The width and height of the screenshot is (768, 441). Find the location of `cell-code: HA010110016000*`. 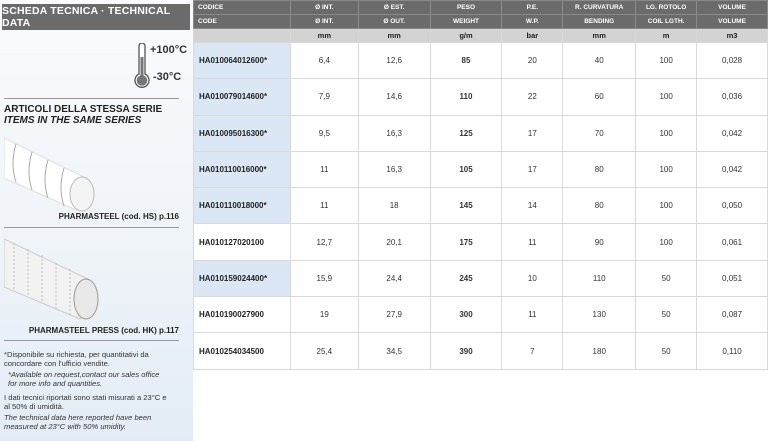

cell-code: HA010110016000* is located at coordinates (242, 169).